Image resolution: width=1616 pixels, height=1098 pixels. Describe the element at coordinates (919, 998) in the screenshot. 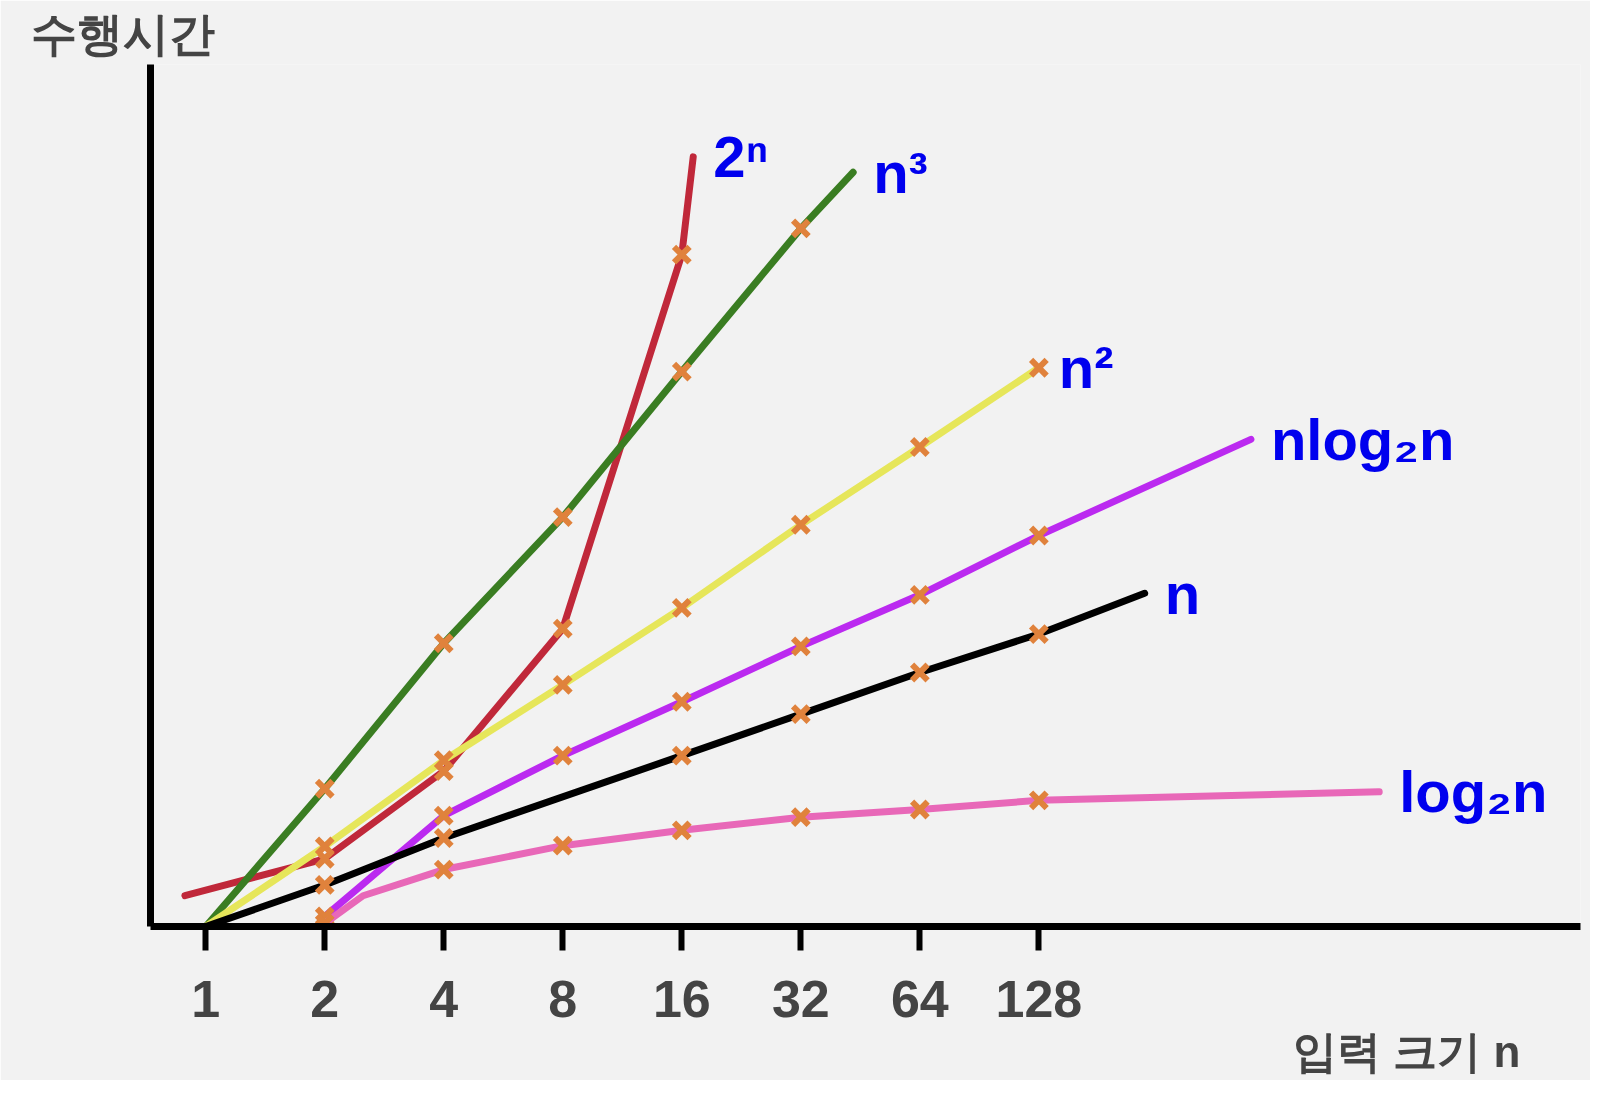

I see `x-tick-label: 64` at that location.